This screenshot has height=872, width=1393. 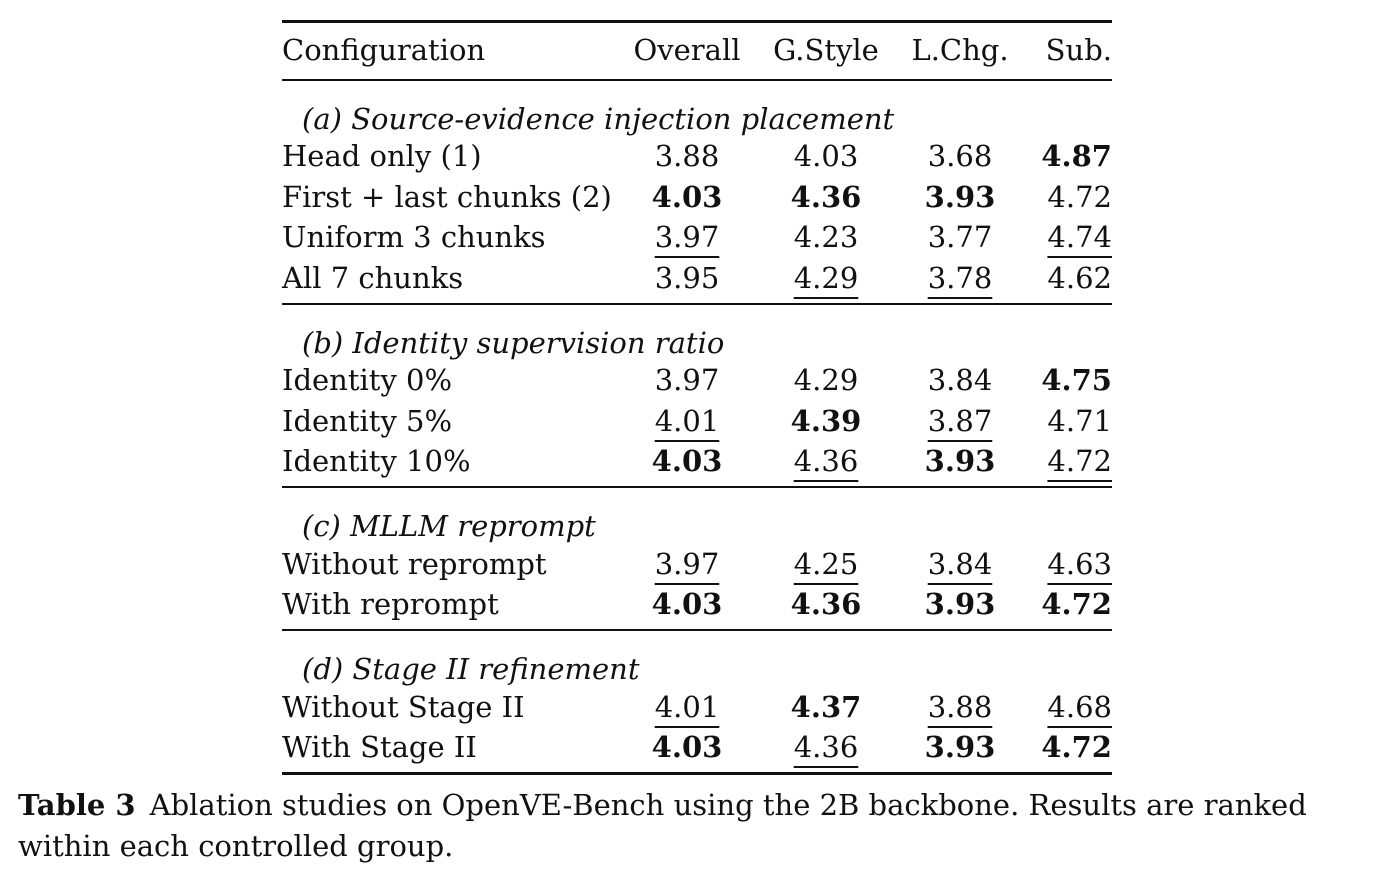 What do you see at coordinates (1068, 281) in the screenshot?
I see `cell-sub: 4.62` at bounding box center [1068, 281].